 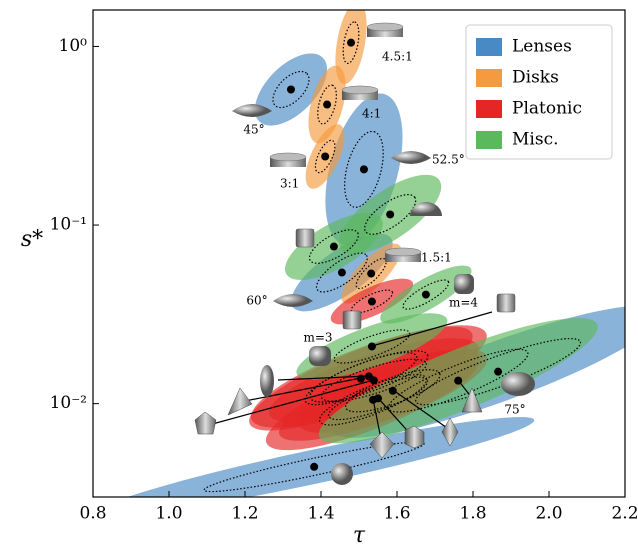 I want to click on x-tick-label: 1.6, so click(x=396, y=514).